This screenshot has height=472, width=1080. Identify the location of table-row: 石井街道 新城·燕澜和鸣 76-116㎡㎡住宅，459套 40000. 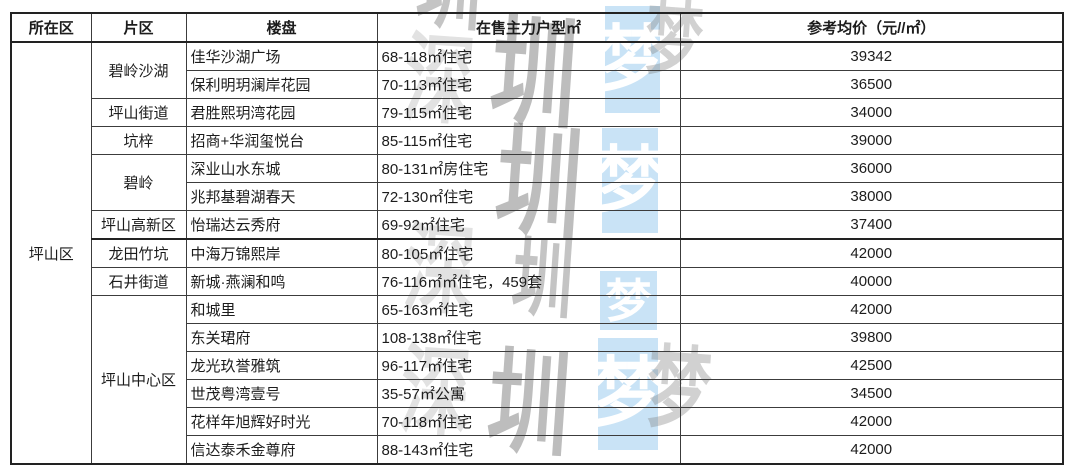
(537, 281).